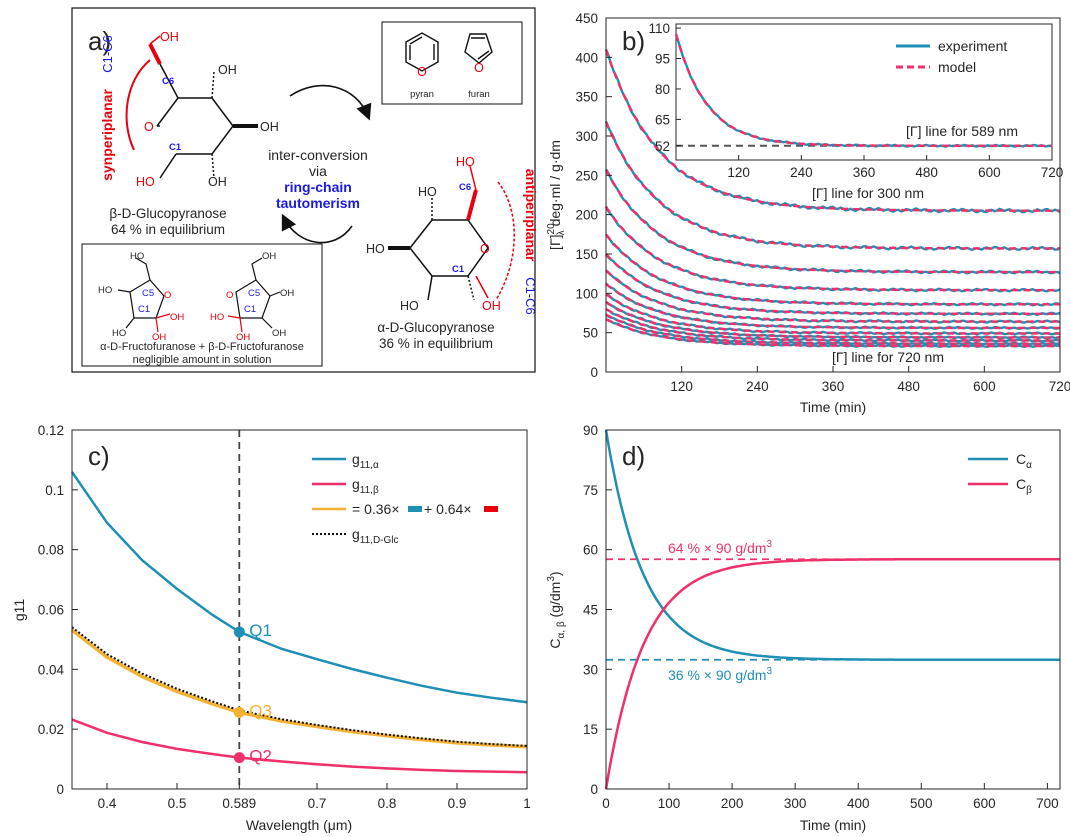  What do you see at coordinates (590, 430) in the screenshot?
I see `panel-d-ytick-label: 90` at bounding box center [590, 430].